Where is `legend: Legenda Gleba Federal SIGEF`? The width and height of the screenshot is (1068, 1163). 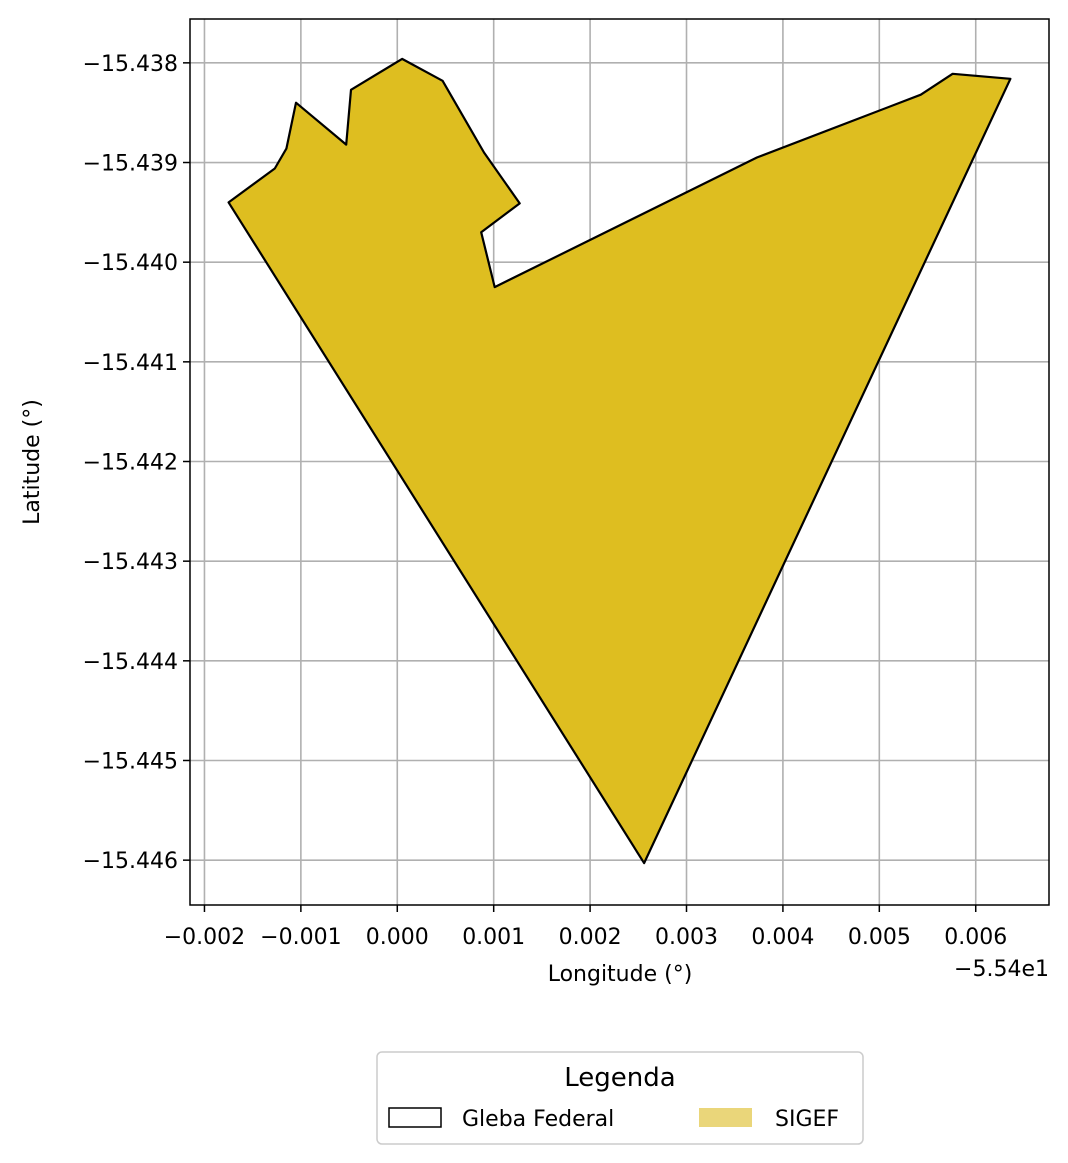
legend: Legenda Gleba Federal SIGEF is located at coordinates (620, 1098).